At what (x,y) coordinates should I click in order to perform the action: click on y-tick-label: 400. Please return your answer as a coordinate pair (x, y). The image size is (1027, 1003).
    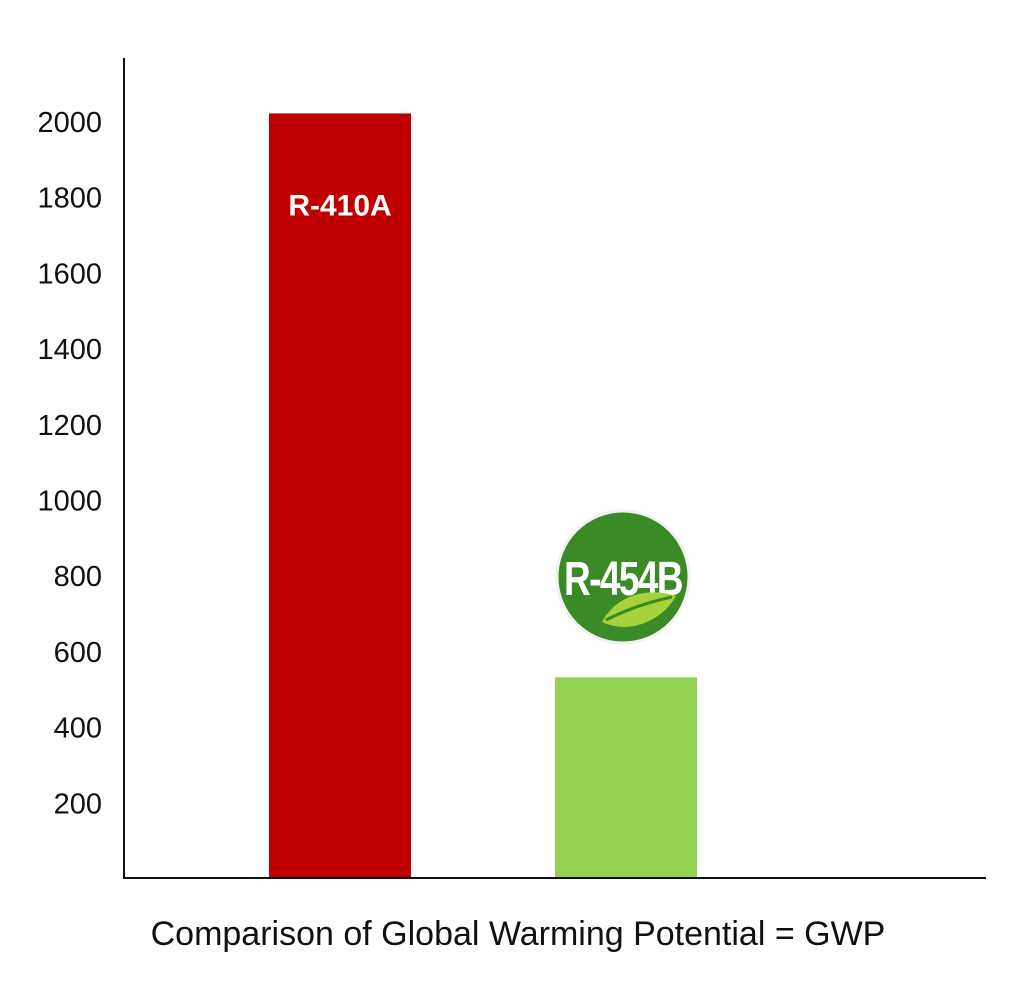
    Looking at the image, I should click on (78, 729).